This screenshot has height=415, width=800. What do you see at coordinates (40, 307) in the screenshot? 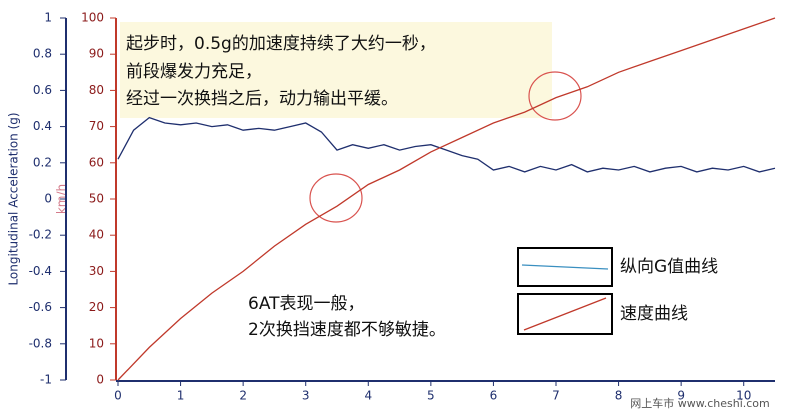
I see `y-tick-label: -0.6` at bounding box center [40, 307].